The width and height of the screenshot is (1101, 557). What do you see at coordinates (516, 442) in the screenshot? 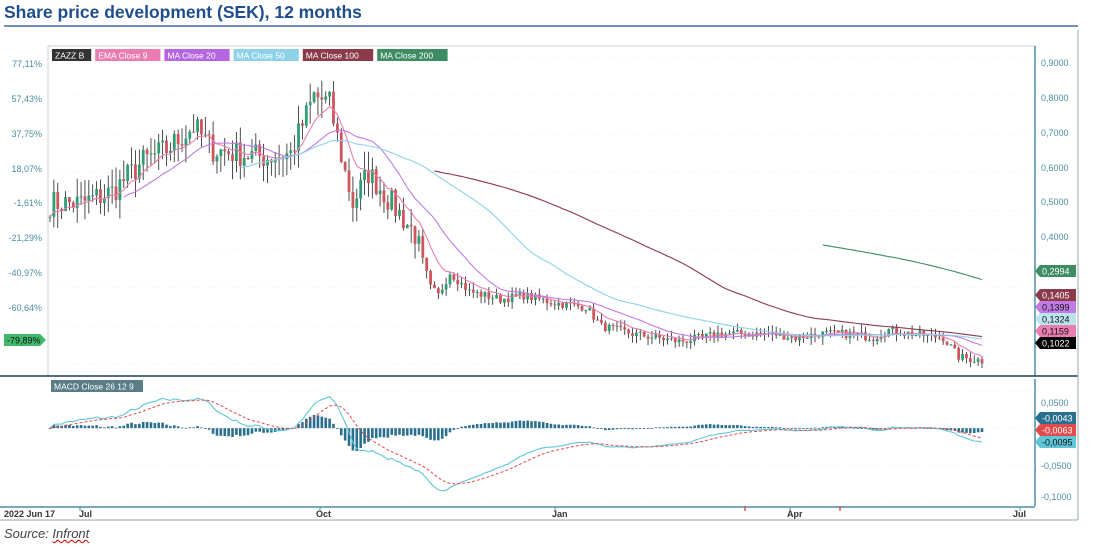
I see `signal-line` at bounding box center [516, 442].